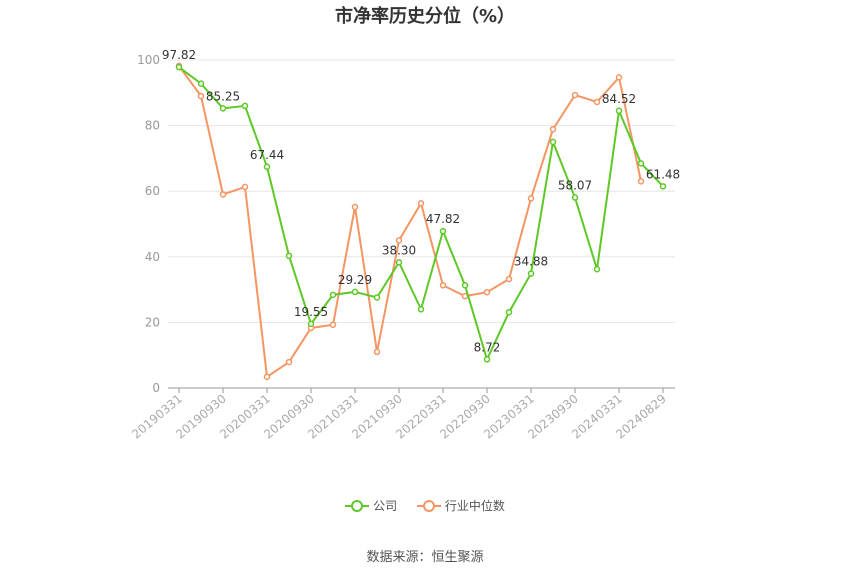 The image size is (850, 575). I want to click on source-note: 数据来源：恒生聚源, so click(425, 557).